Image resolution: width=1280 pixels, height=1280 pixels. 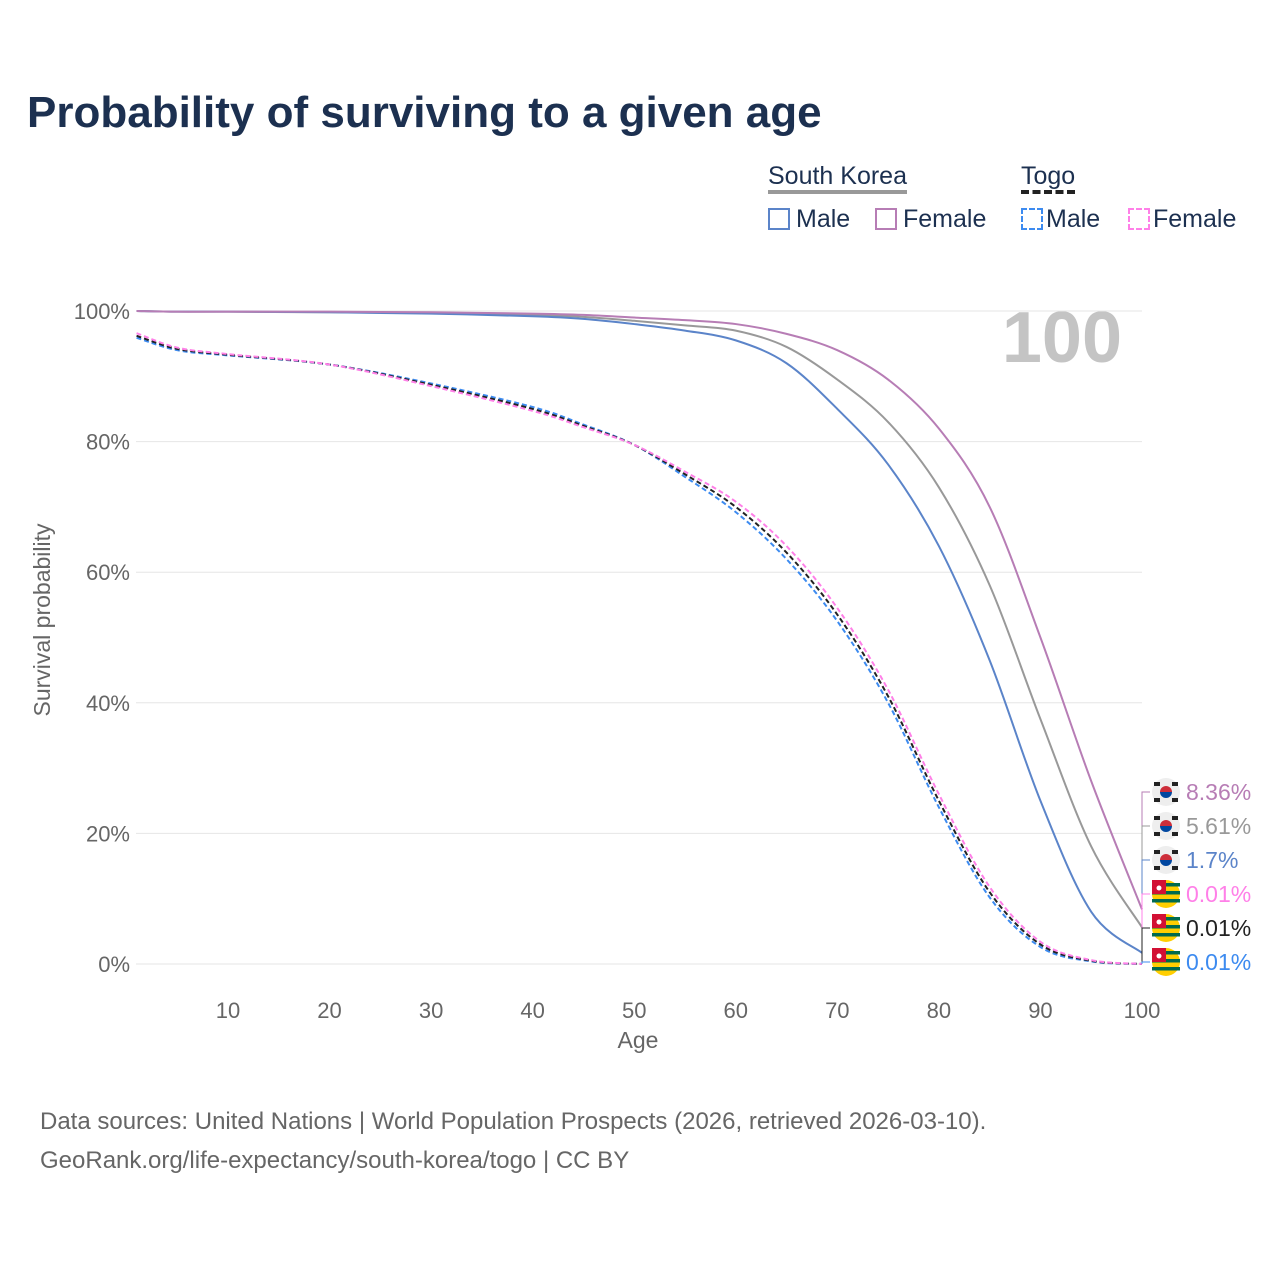 What do you see at coordinates (108, 833) in the screenshot?
I see `y-tick-label: 20%` at bounding box center [108, 833].